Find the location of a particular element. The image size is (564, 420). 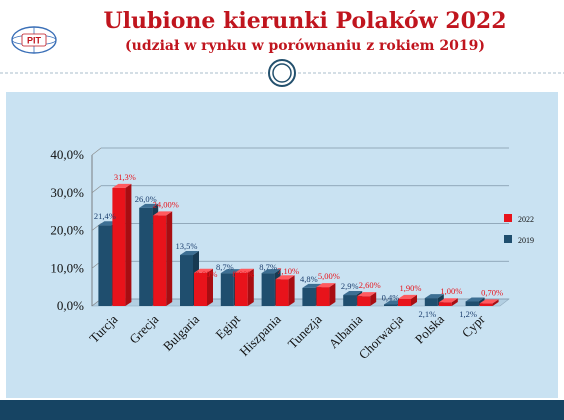

data-label-2019: 4,8% is located at coordinates (309, 279).